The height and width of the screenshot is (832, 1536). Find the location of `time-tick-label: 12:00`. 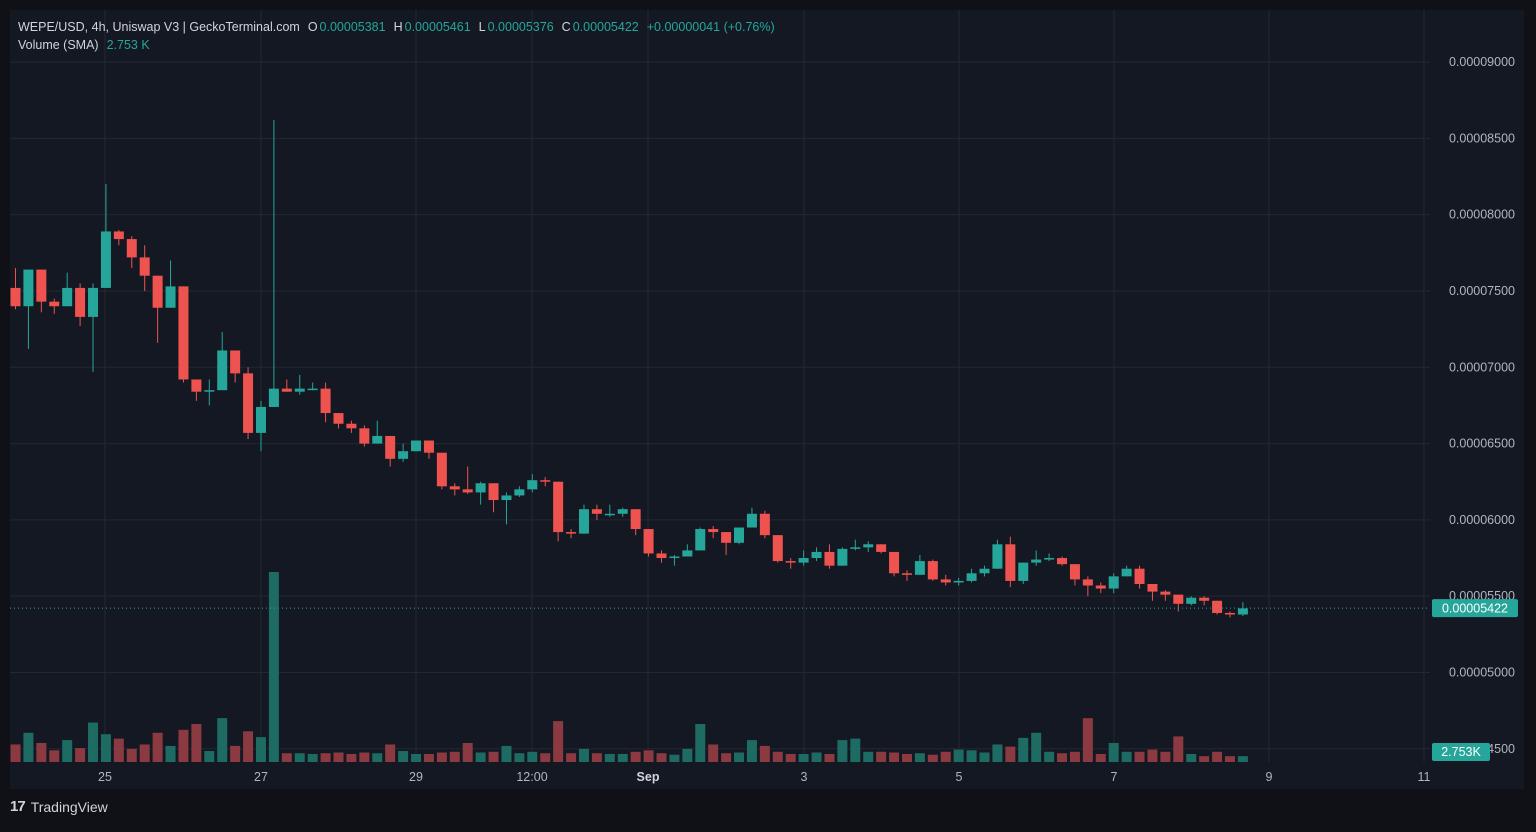

time-tick-label: 12:00 is located at coordinates (531, 777).